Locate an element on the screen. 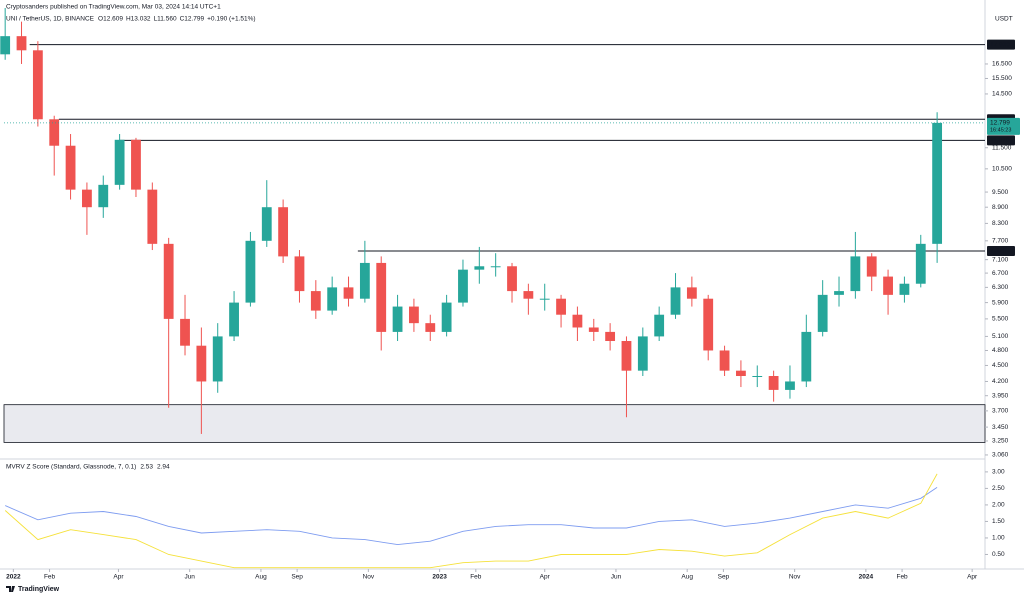  y-tick-label: 4.800 is located at coordinates (1000, 350).